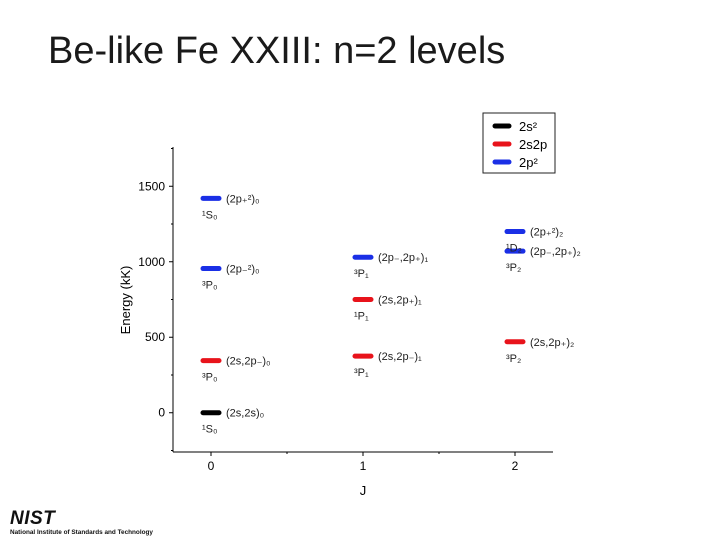 Image resolution: width=720 pixels, height=540 pixels. What do you see at coordinates (528, 162) in the screenshot?
I see `legend-entry: 2p²` at bounding box center [528, 162].